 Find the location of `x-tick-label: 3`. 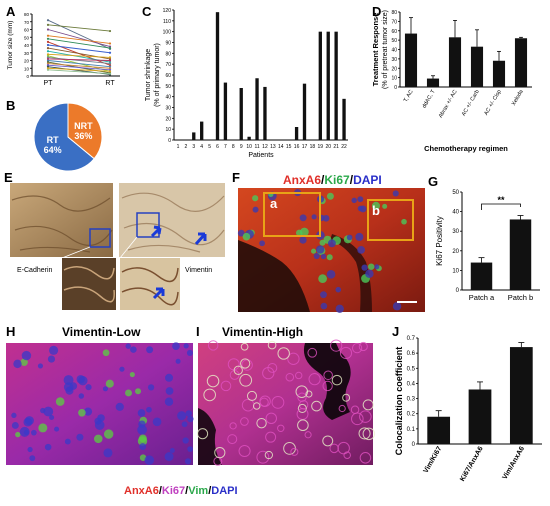

x-tick-label: 3 is located at coordinates (193, 147).